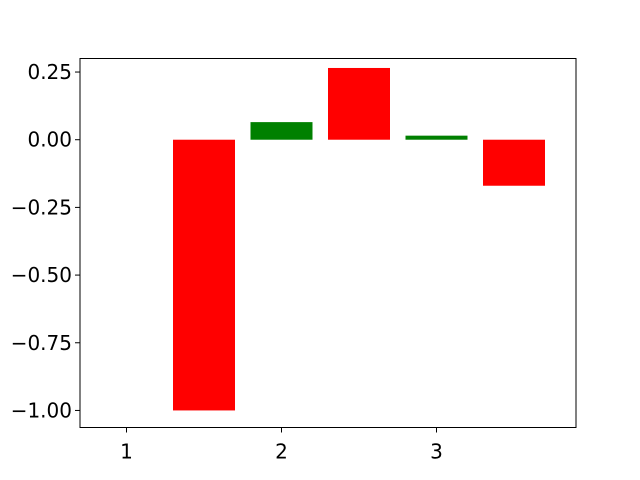  What do you see at coordinates (41, 343) in the screenshot?
I see `y-tick-label: −0.75` at bounding box center [41, 343].